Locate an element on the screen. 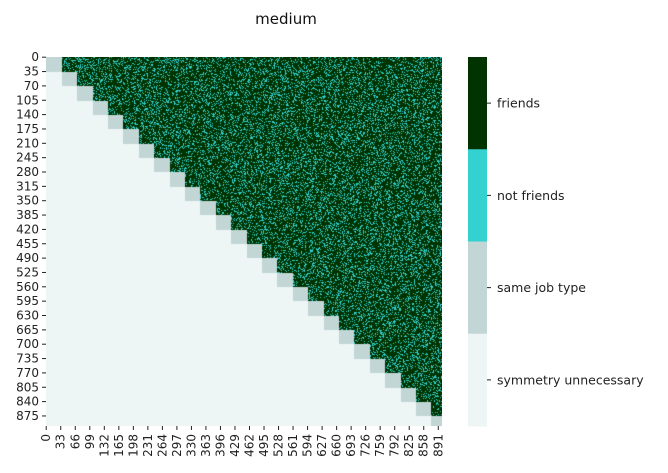 This screenshot has width=668, height=473. x-tick-label: 330 is located at coordinates (191, 445).